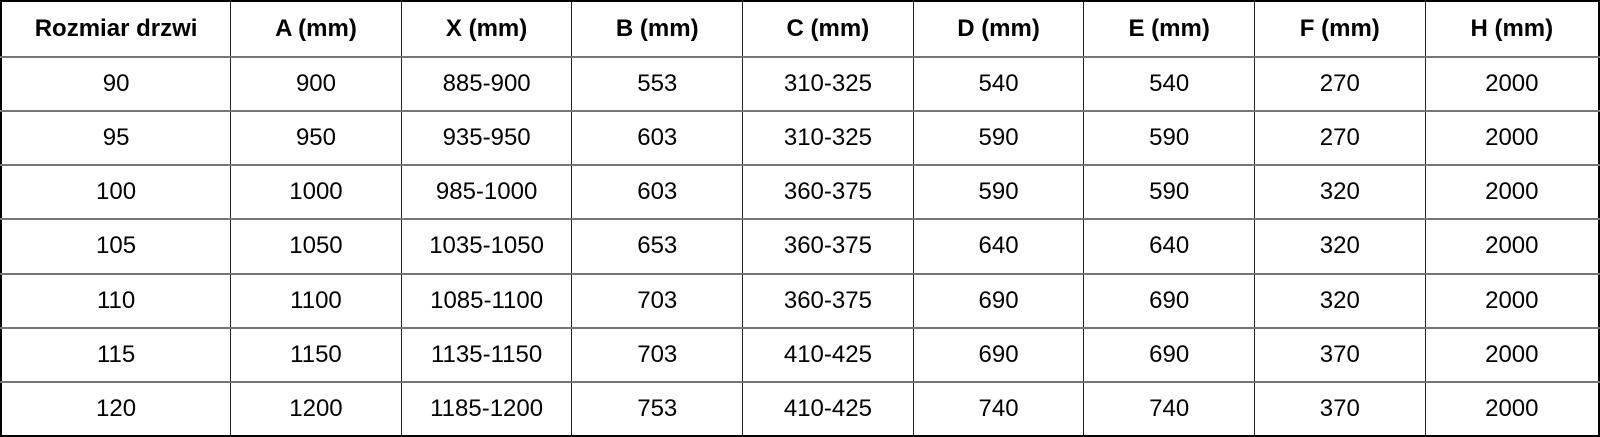 This screenshot has height=437, width=1600. I want to click on table-cell: 1200, so click(316, 408).